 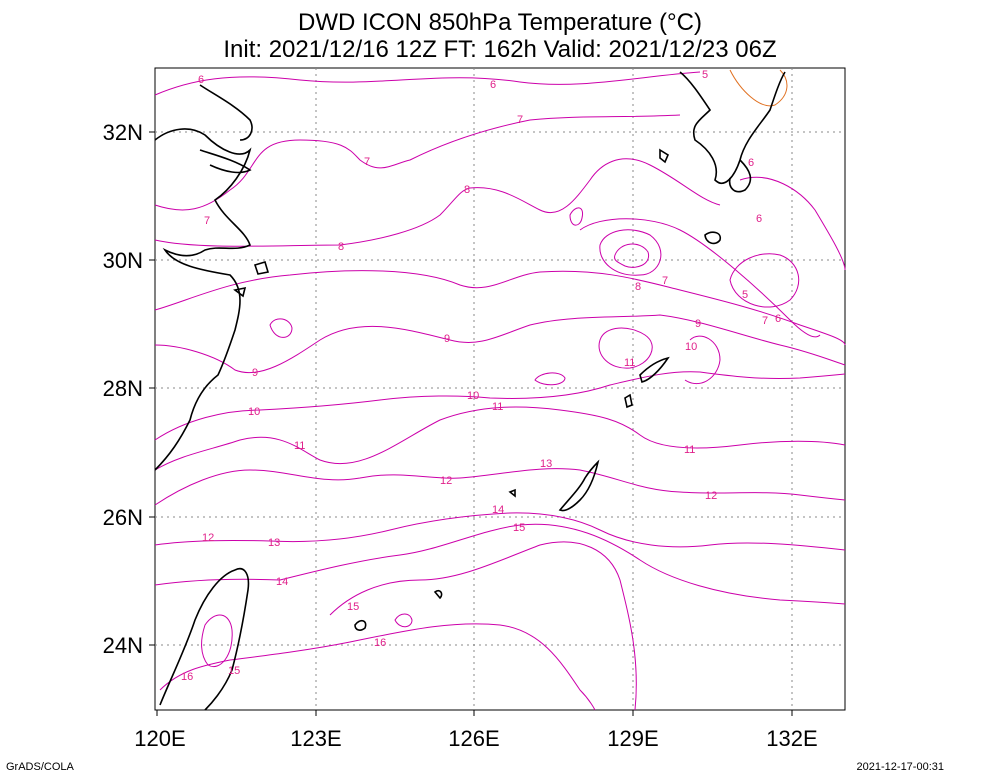 What do you see at coordinates (438, 594) in the screenshot?
I see `miyako` at bounding box center [438, 594].